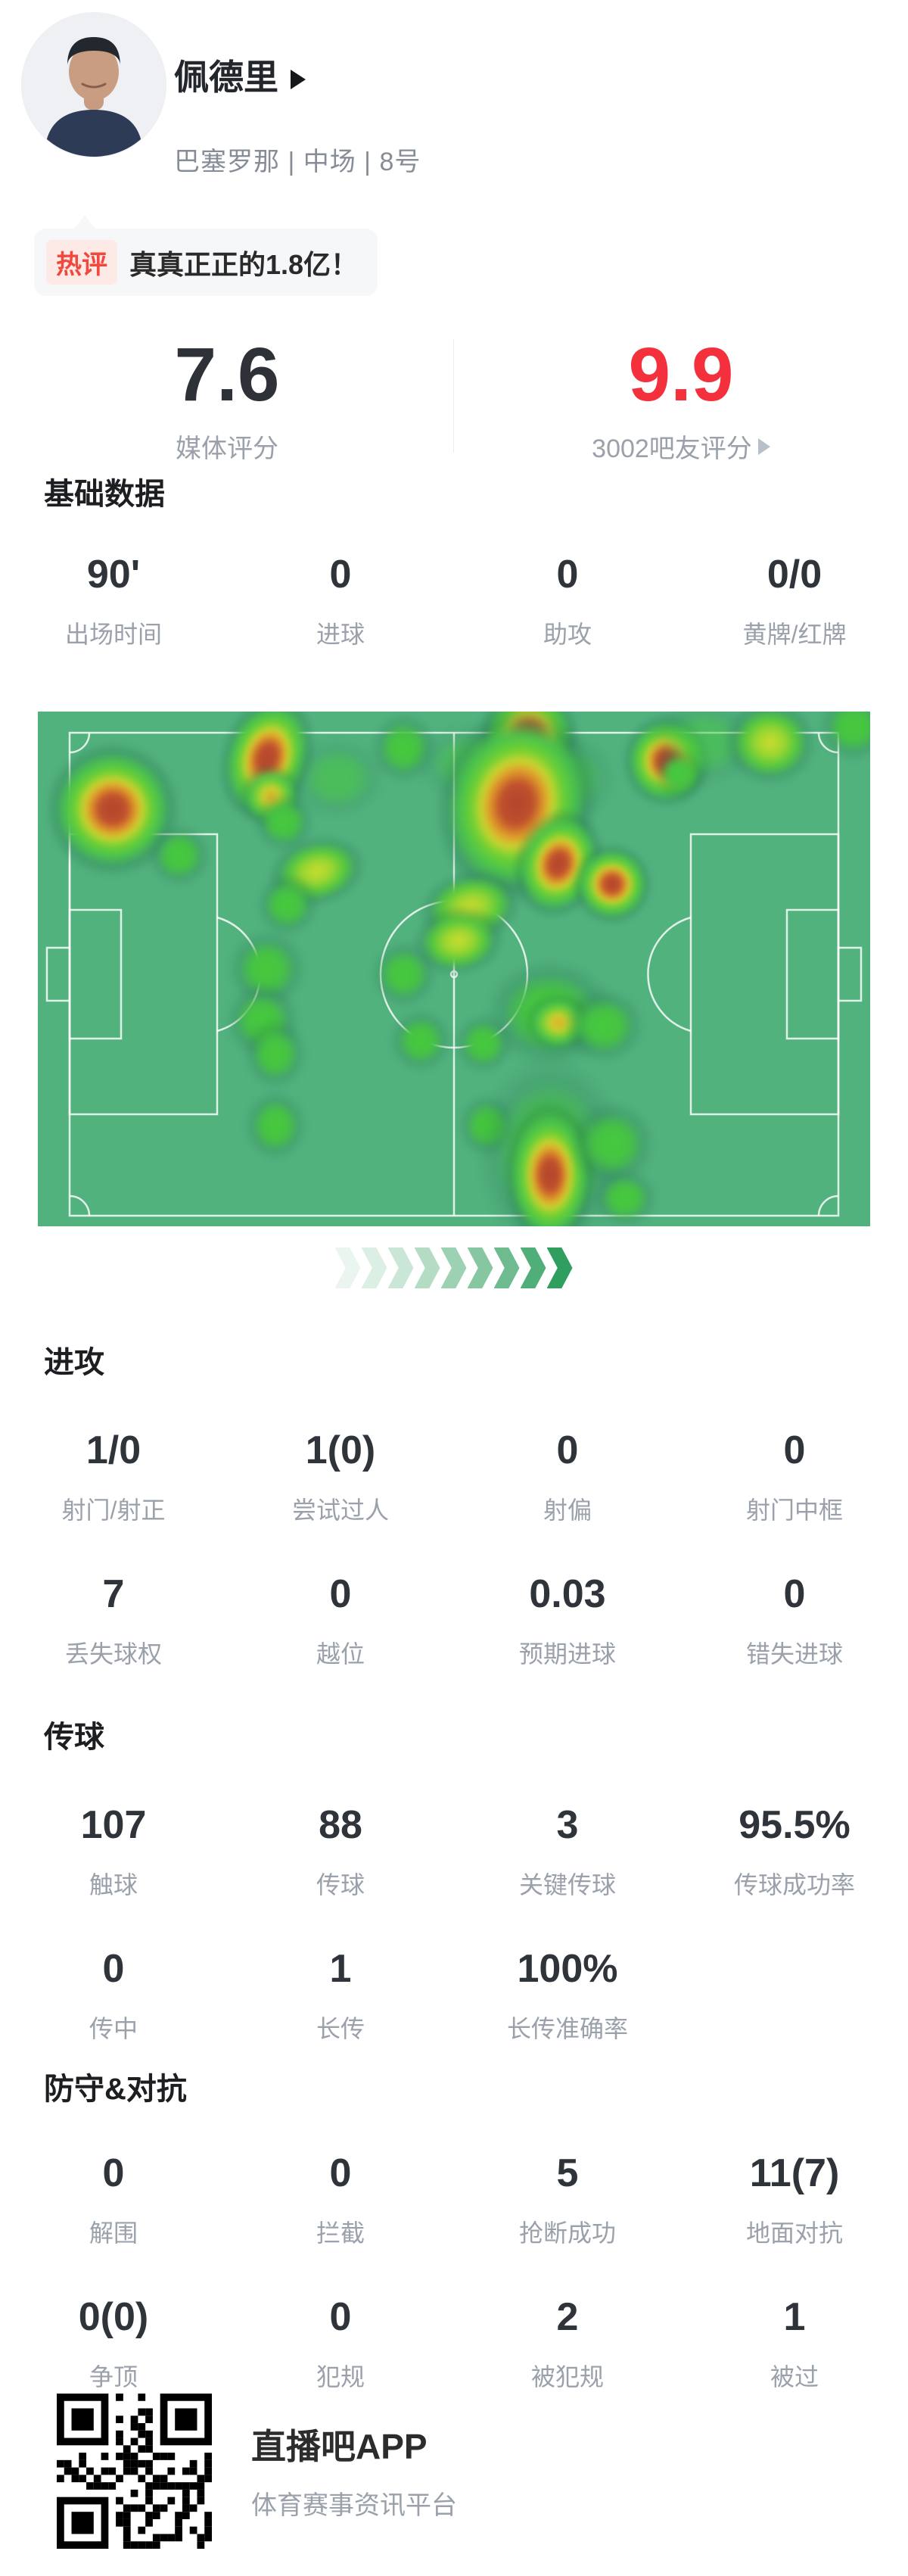 The width and height of the screenshot is (908, 2576). I want to click on stat-cell-shots: 1/0 射门/射正, so click(113, 1476).